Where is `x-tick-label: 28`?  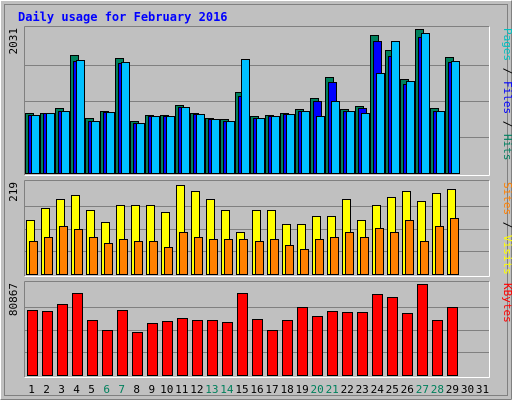
x-tick-label: 28 is located at coordinates (437, 389).